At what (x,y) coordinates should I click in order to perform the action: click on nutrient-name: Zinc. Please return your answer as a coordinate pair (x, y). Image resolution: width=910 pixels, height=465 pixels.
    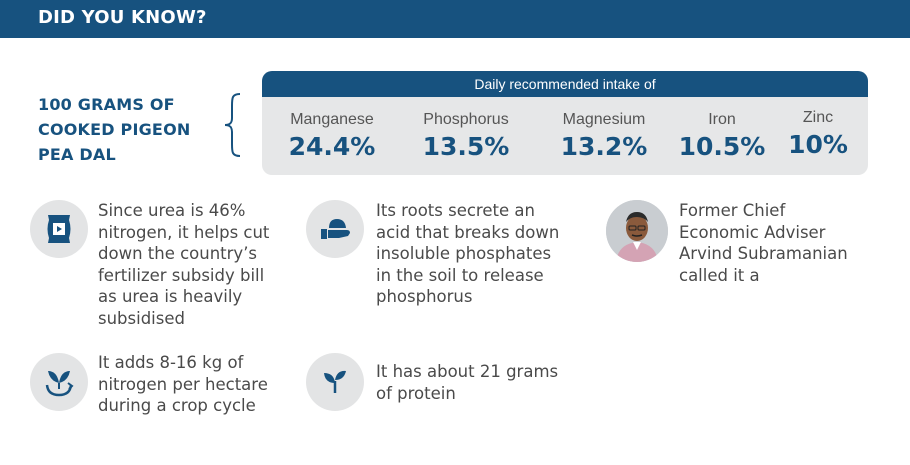
    Looking at the image, I should click on (818, 117).